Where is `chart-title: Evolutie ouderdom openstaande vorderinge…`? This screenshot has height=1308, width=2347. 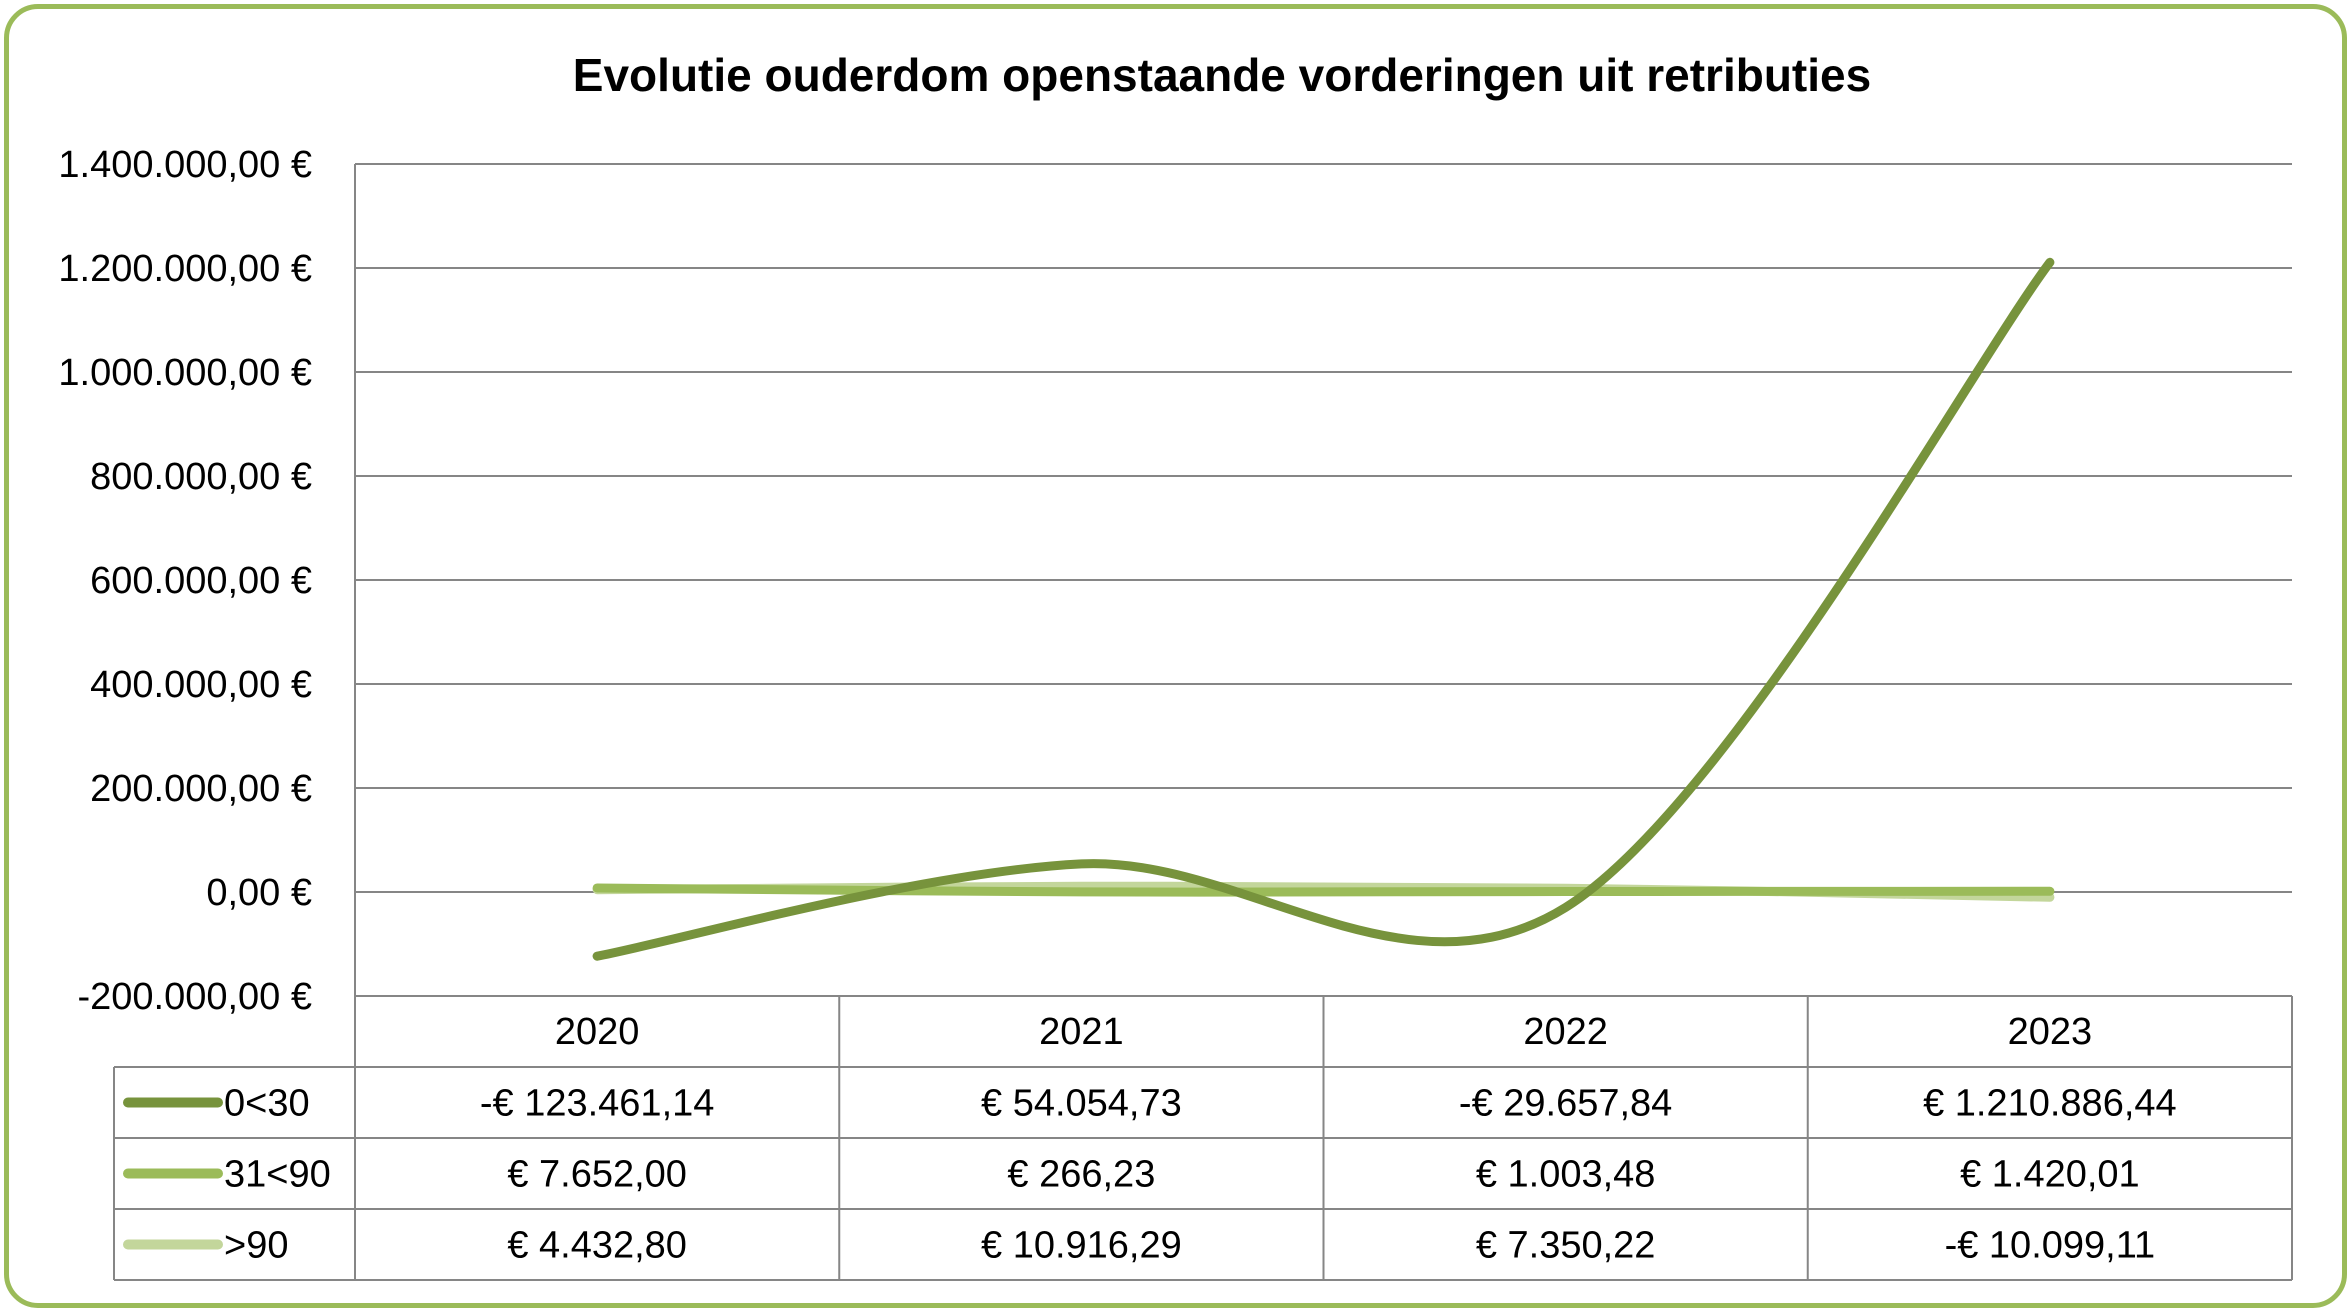
chart-title: Evolutie ouderdom openstaande vorderinge… is located at coordinates (1222, 75).